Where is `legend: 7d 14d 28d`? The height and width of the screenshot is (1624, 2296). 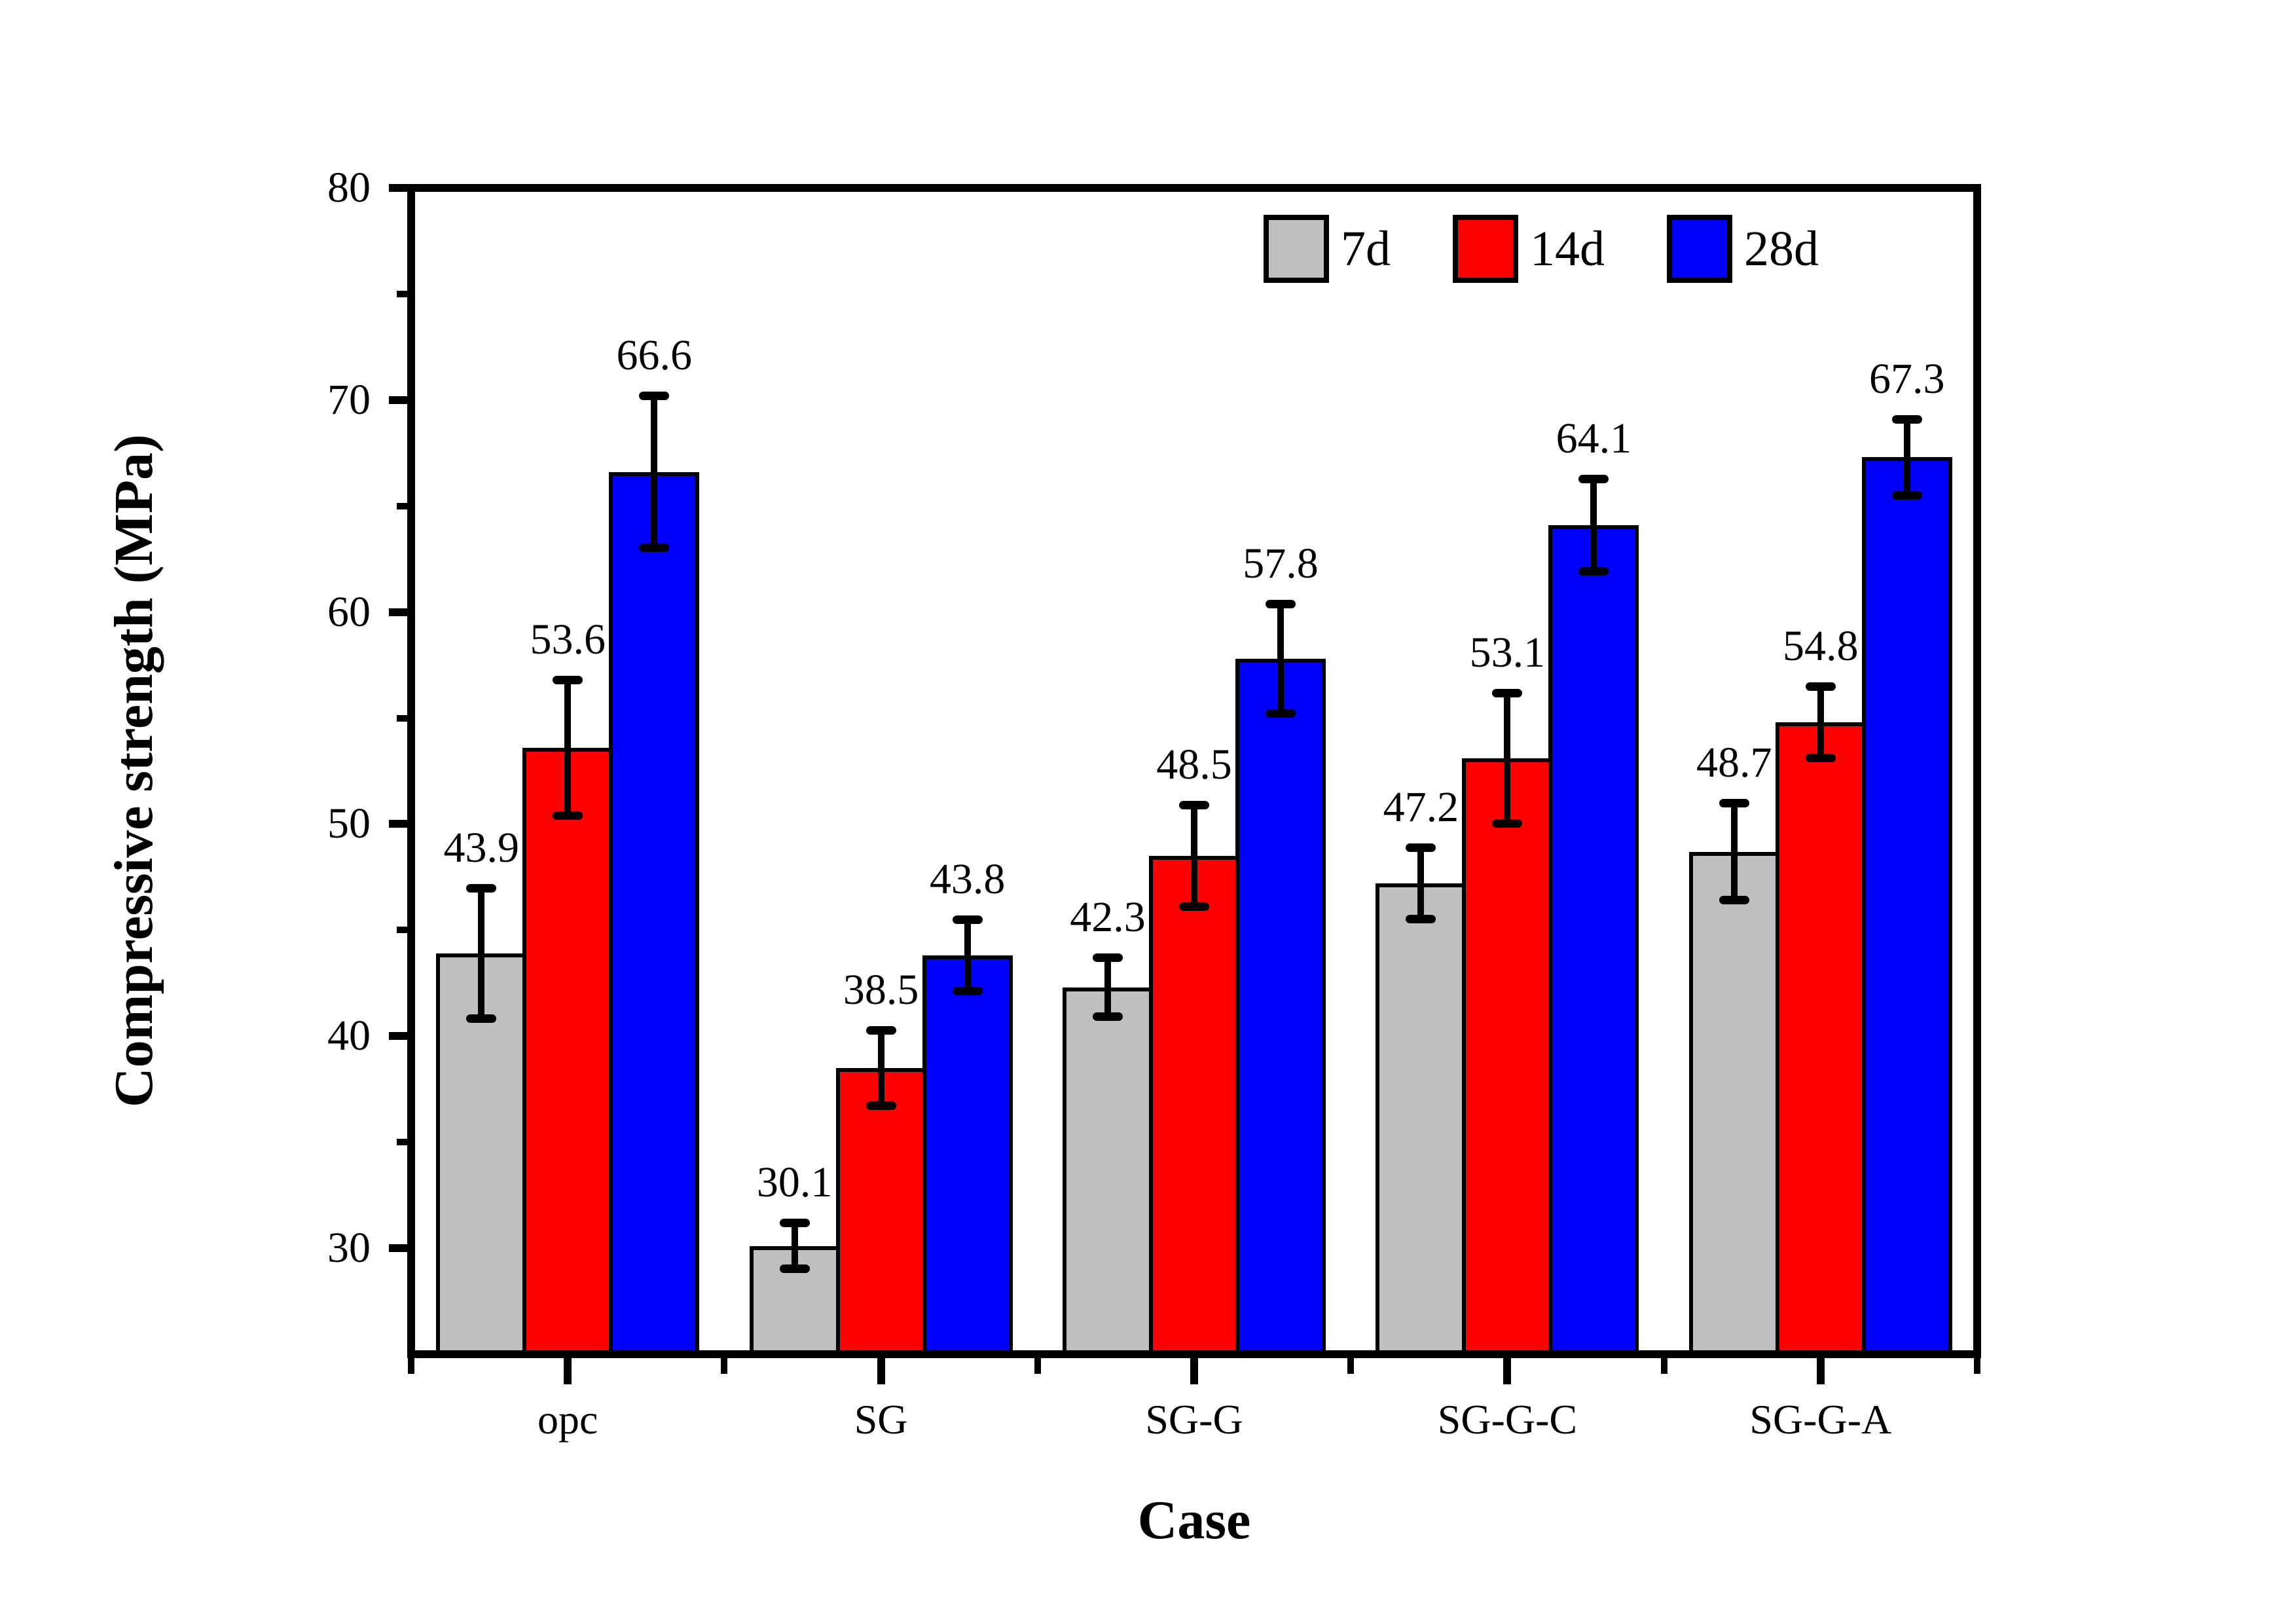 legend: 7d 14d 28d is located at coordinates (1541, 249).